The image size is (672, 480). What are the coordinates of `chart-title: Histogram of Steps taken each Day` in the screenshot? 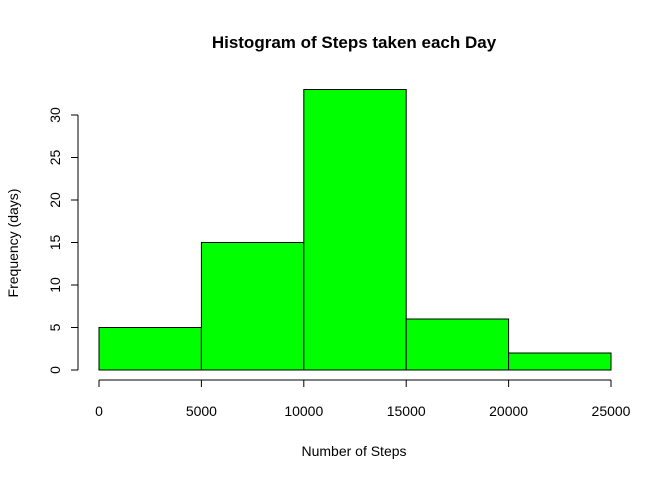 It's located at (354, 42).